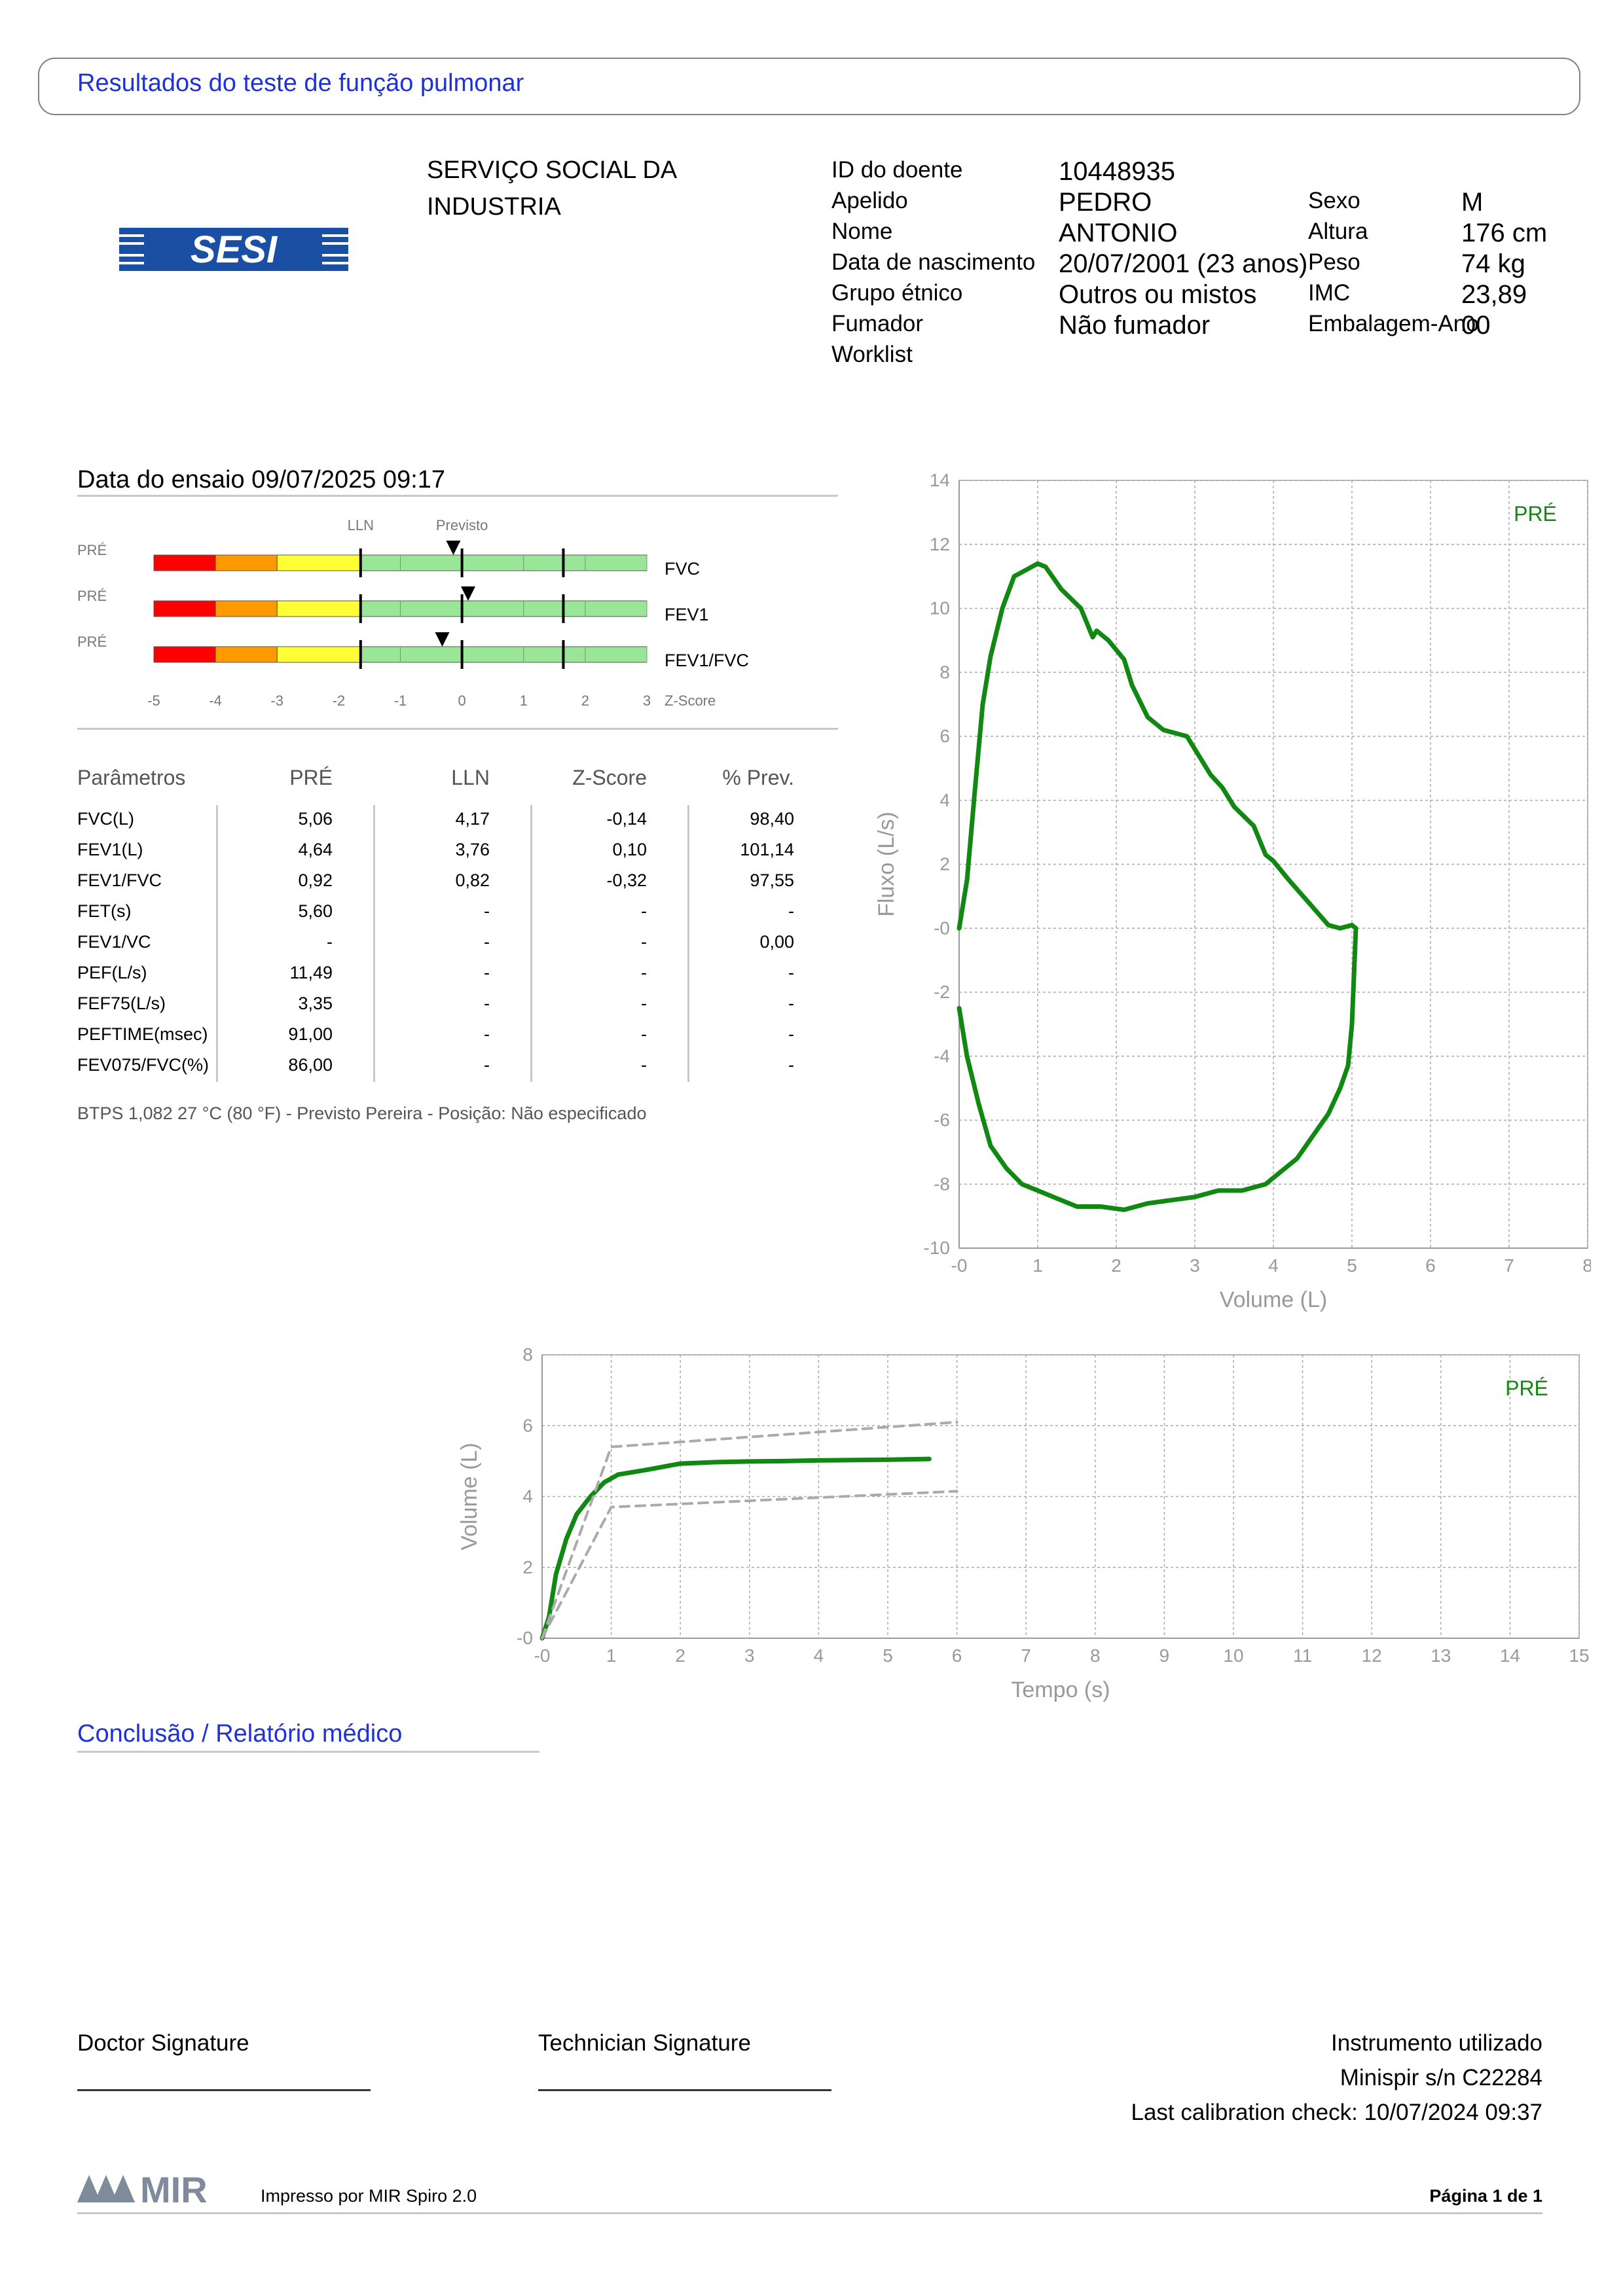  Describe the element at coordinates (1476, 325) in the screenshot. I see `patient-packyears-value: 00` at that location.